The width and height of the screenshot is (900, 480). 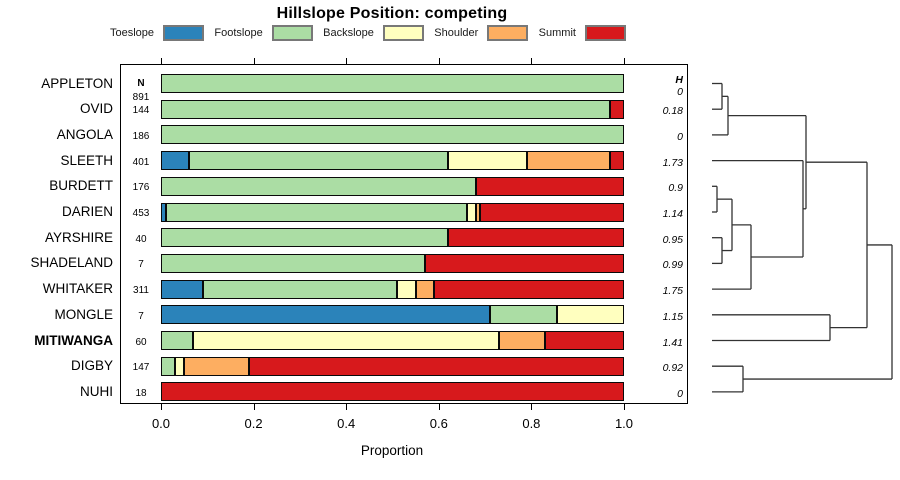 What do you see at coordinates (373, 33) in the screenshot?
I see `legend-item-backslope: Backslope` at bounding box center [373, 33].